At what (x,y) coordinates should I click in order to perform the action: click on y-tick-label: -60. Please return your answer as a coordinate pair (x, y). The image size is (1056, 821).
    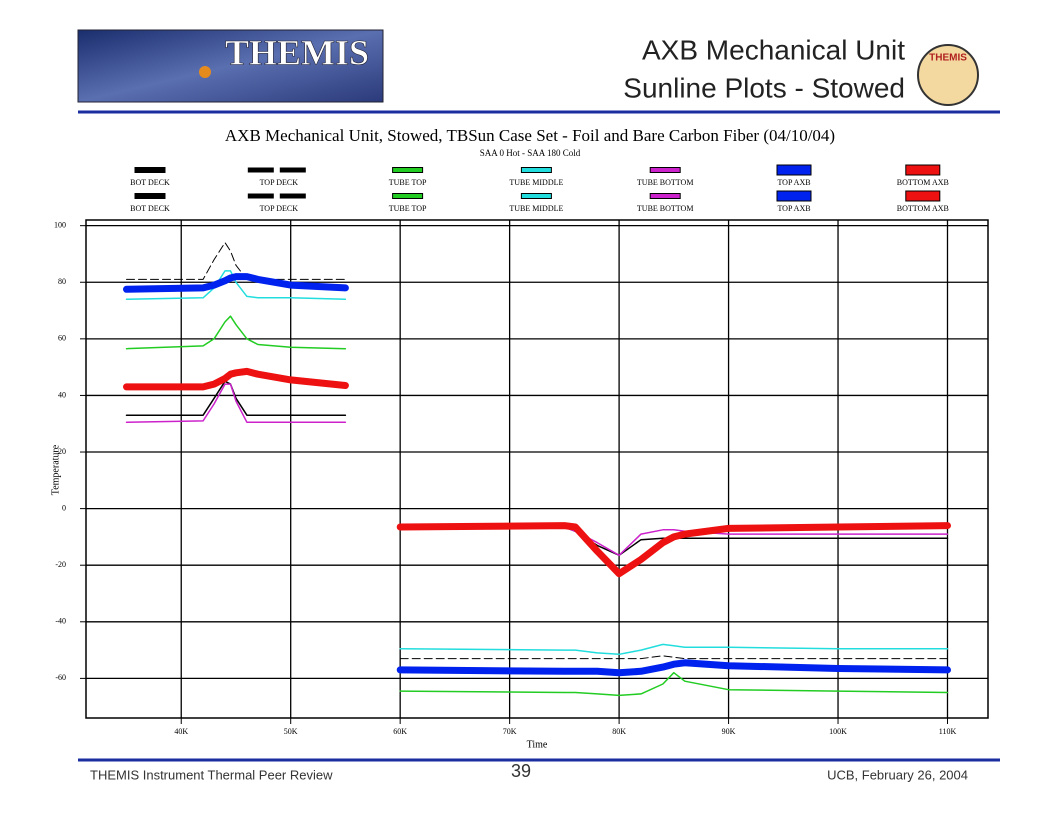
    Looking at the image, I should click on (60, 677).